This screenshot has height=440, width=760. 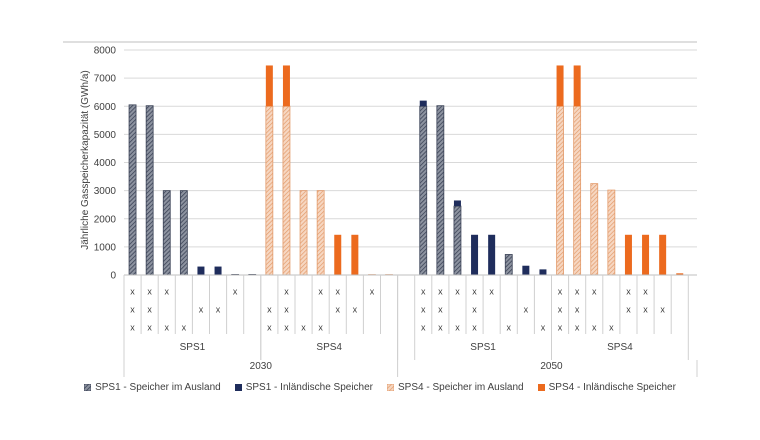 What do you see at coordinates (113, 276) in the screenshot?
I see `y-tick-label: 0` at bounding box center [113, 276].